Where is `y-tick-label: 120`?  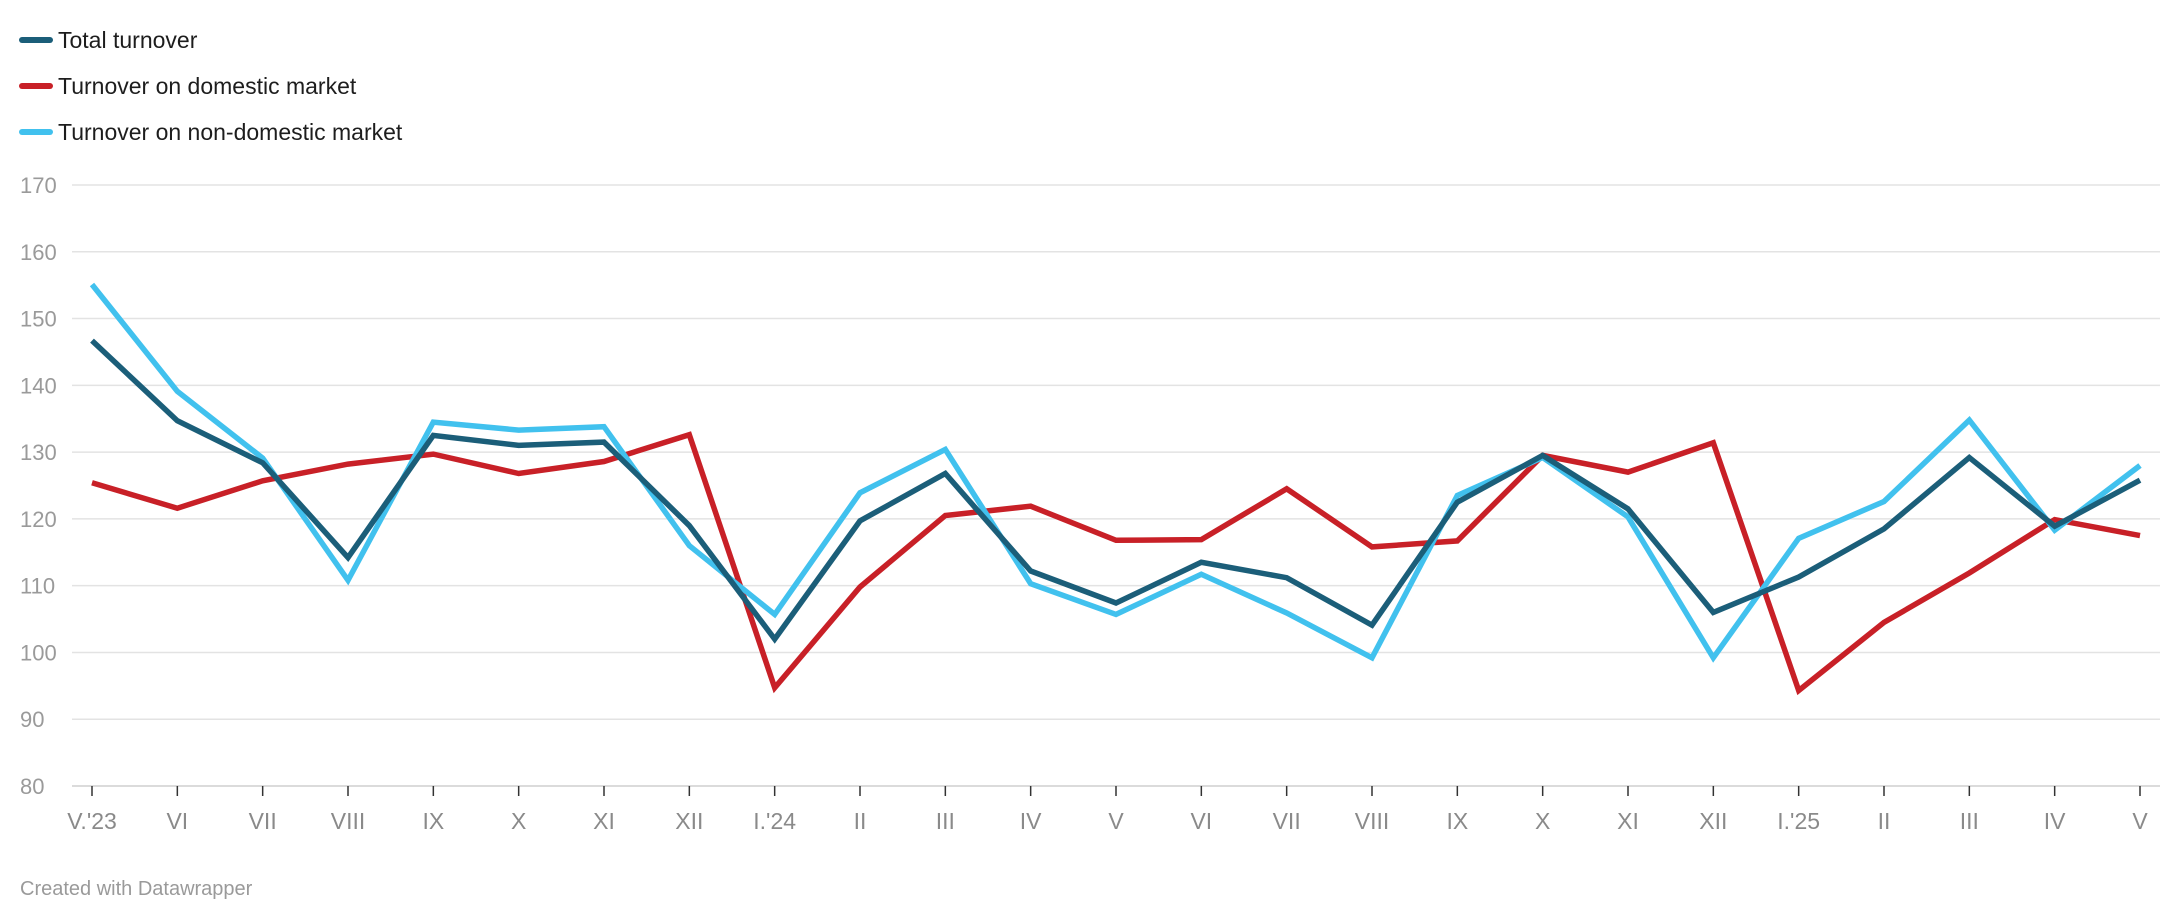
y-tick-label: 120 is located at coordinates (38, 519).